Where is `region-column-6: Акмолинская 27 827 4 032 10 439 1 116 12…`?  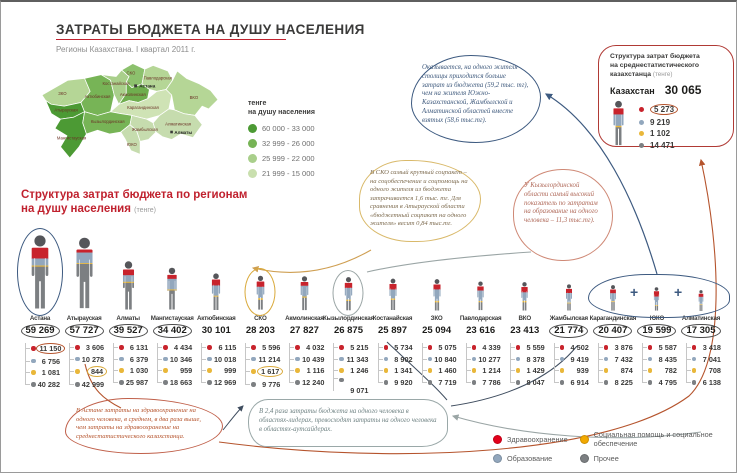
region-column-6: Акмолинская 27 827 4 032 10 439 1 116 12… is located at coordinates (304, 311).